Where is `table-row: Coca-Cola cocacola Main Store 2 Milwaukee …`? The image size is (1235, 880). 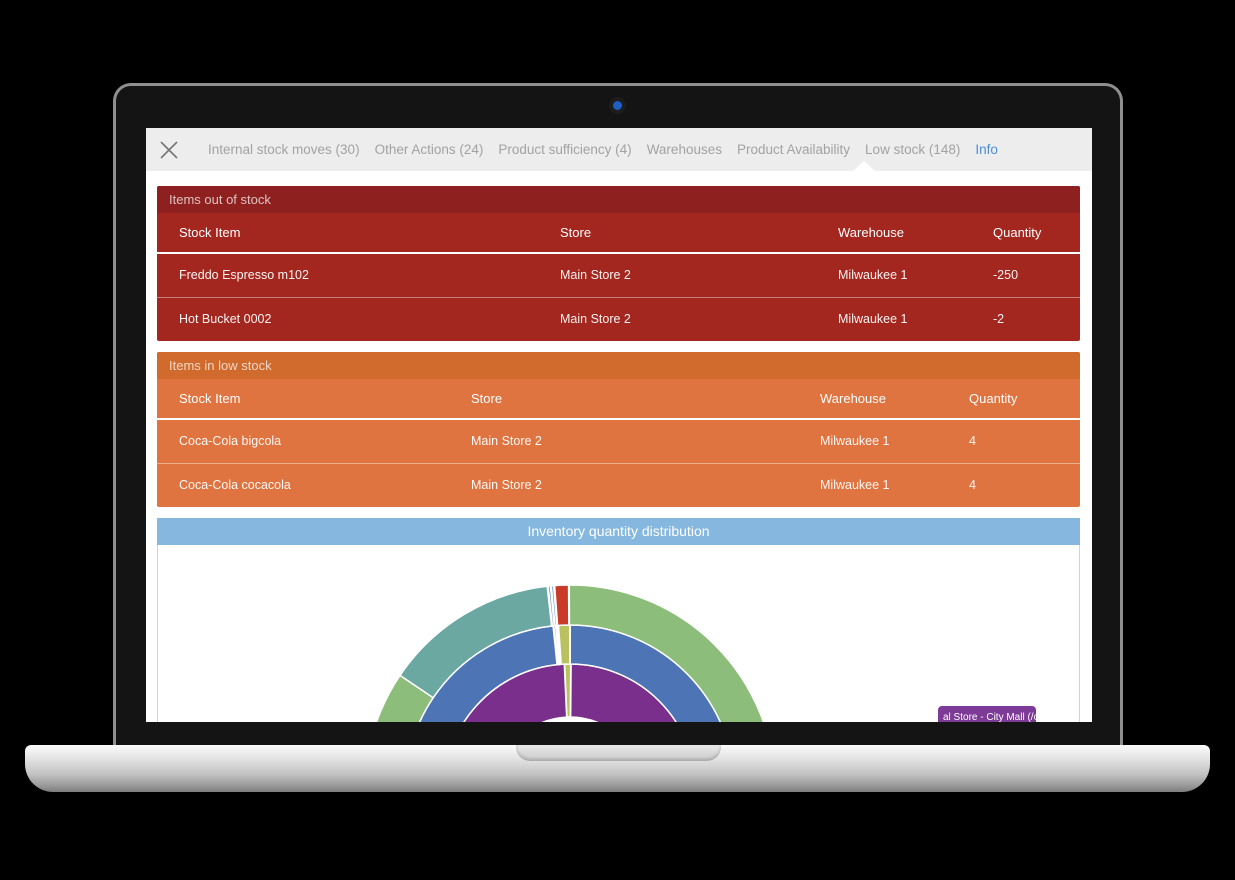 table-row: Coca-Cola cocacola Main Store 2 Milwaukee … is located at coordinates (618, 485).